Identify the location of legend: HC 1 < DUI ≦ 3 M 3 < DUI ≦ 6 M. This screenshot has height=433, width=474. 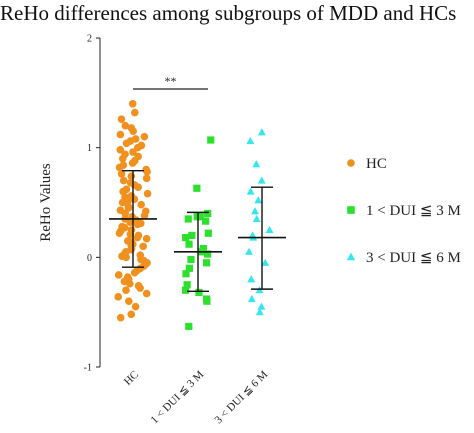
(403, 211).